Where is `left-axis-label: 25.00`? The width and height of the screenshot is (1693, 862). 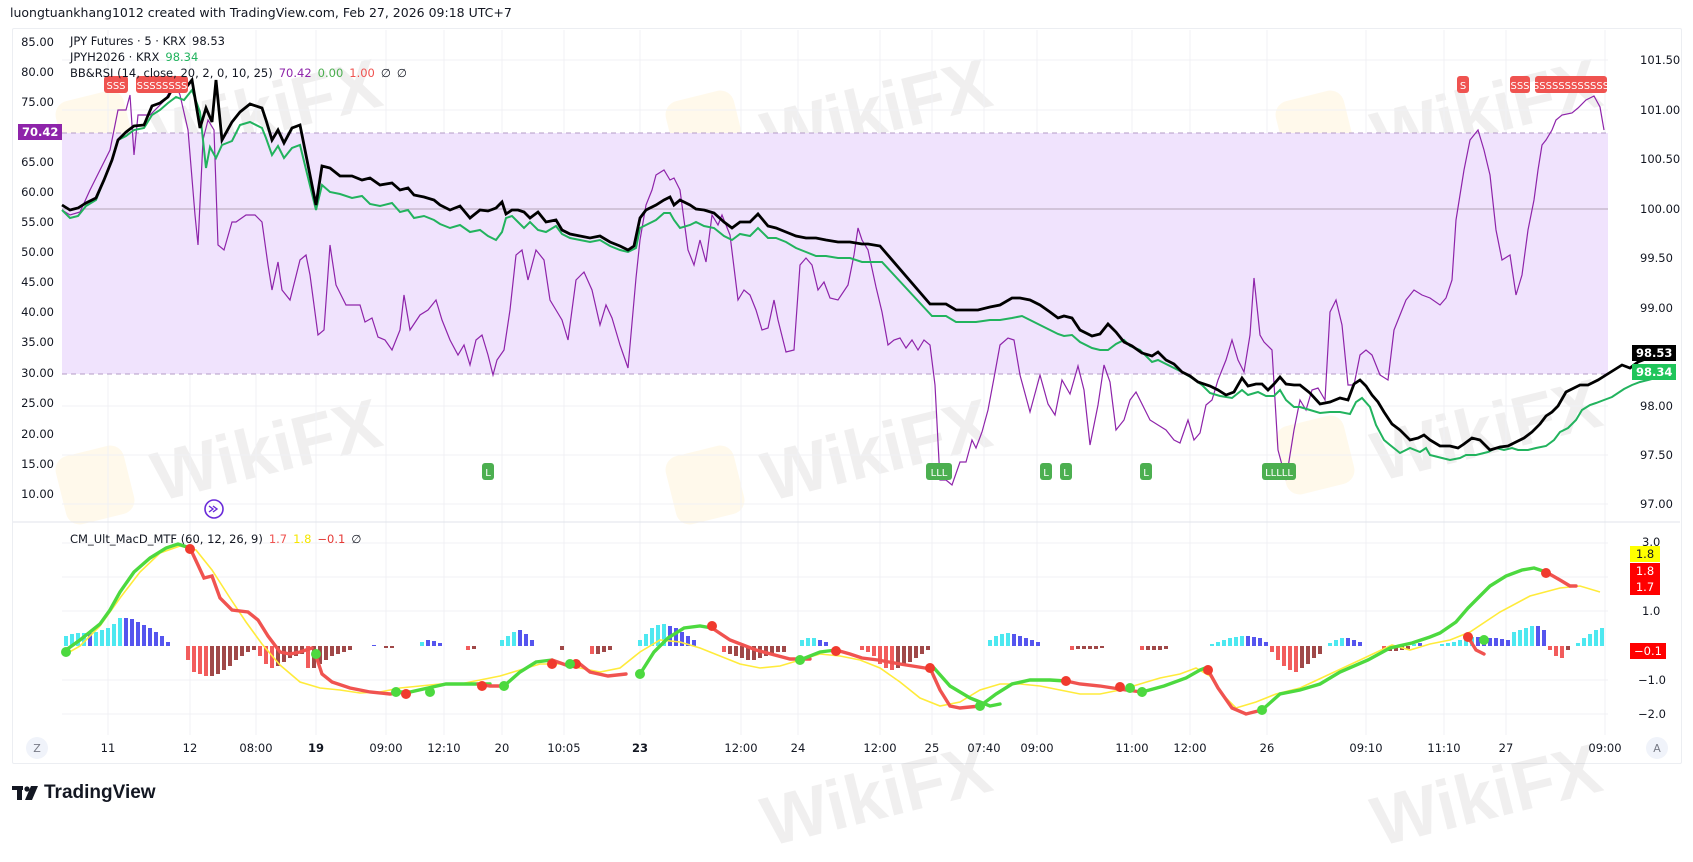 left-axis-label: 25.00 is located at coordinates (37, 403).